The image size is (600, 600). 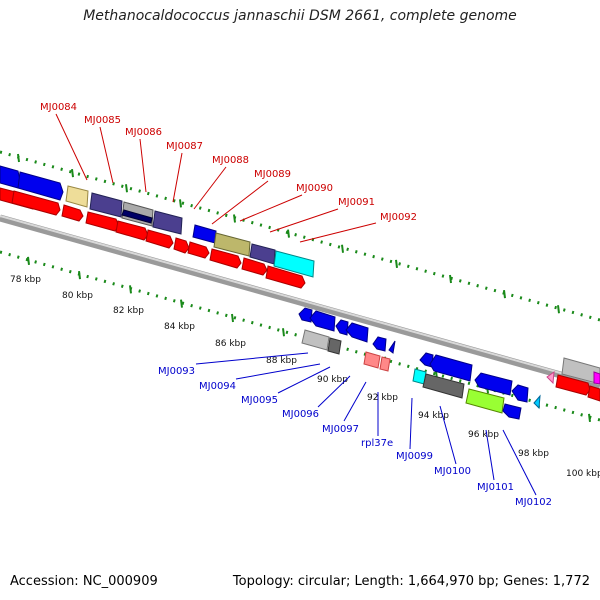 What do you see at coordinates (58, 107) in the screenshot?
I see `forward-gene-label: MJ0084` at bounding box center [58, 107].